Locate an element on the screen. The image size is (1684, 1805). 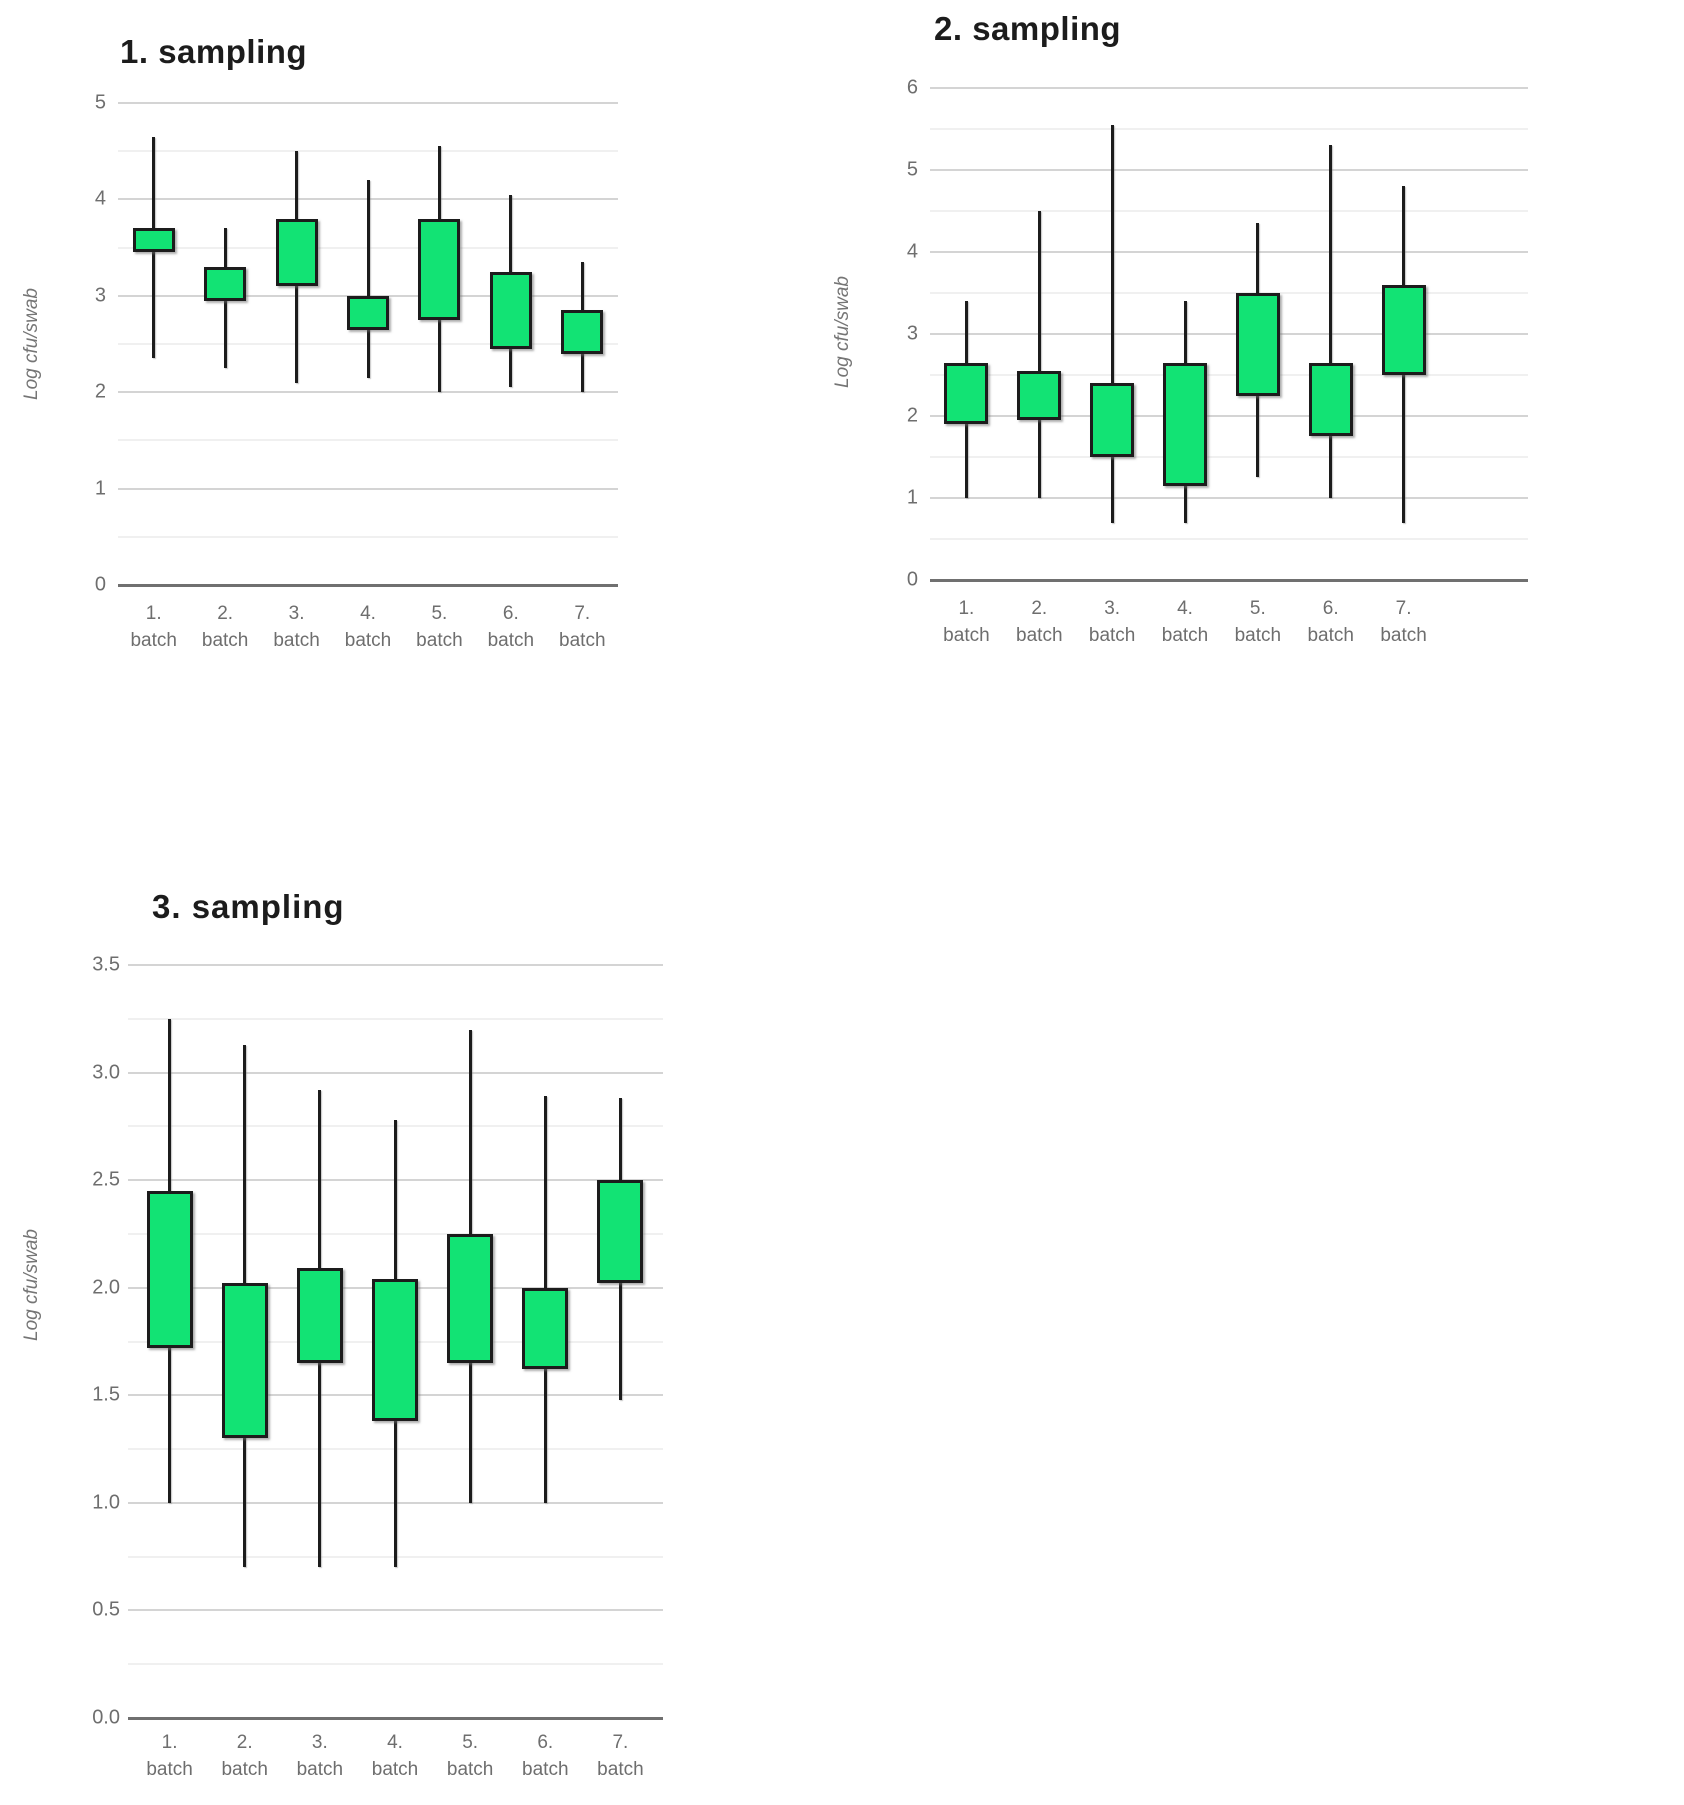
y-tick-label: 0.5 is located at coordinates (106, 1609).